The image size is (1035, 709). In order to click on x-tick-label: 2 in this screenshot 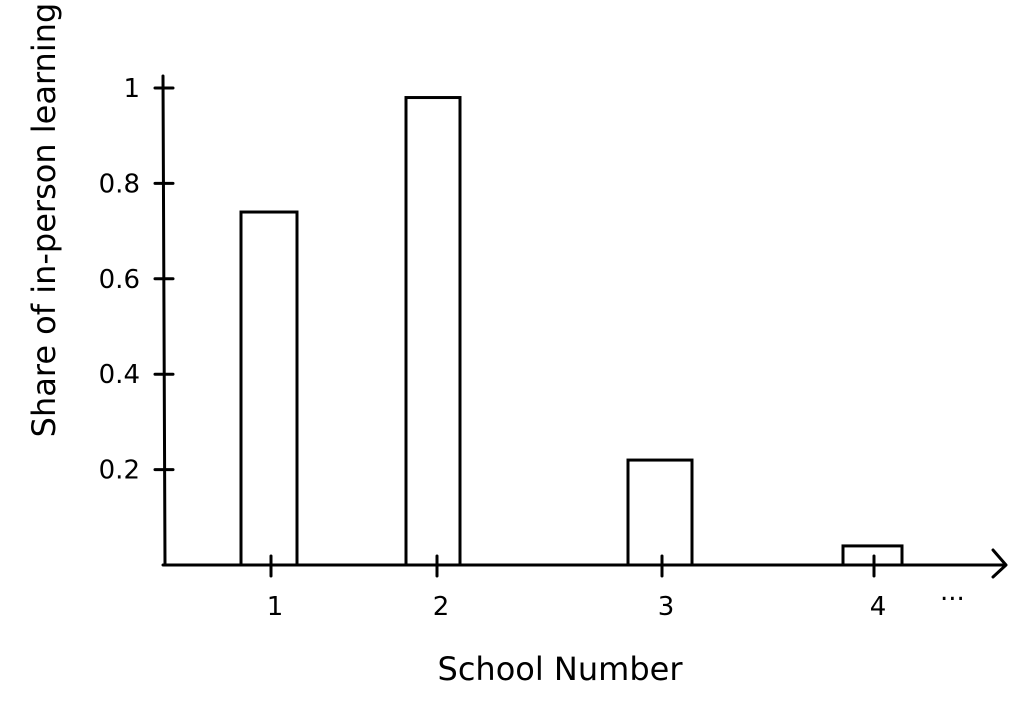, I will do `click(441, 607)`.